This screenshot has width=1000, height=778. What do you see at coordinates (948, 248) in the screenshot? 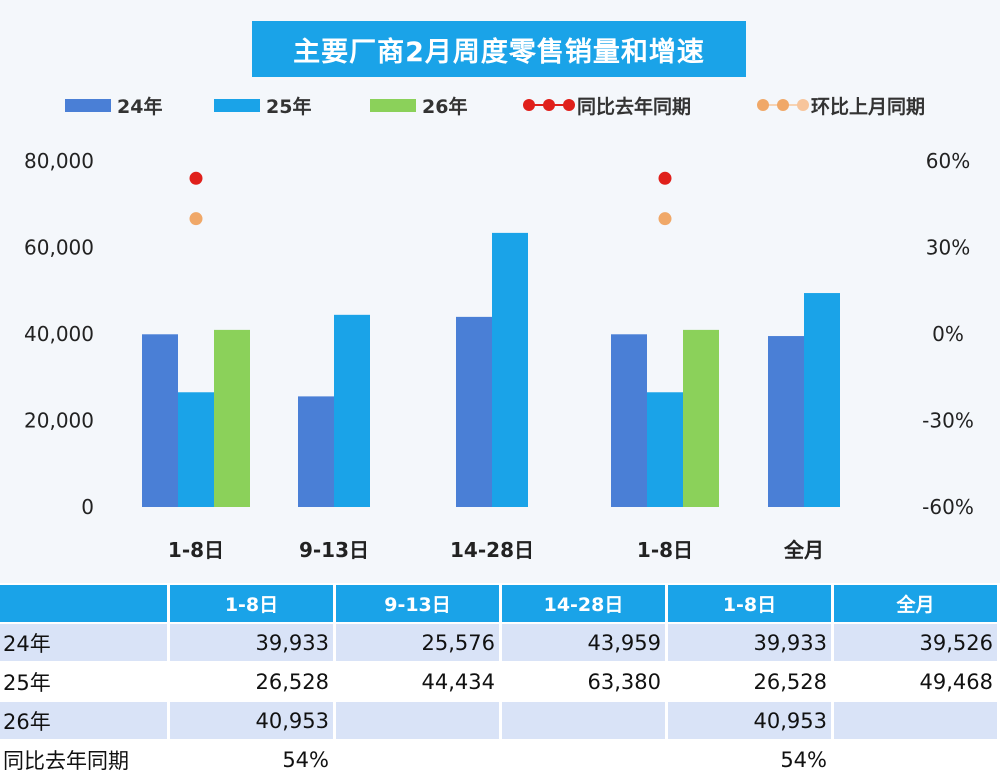
I see `y-right-tick-label: 30%` at bounding box center [948, 248].